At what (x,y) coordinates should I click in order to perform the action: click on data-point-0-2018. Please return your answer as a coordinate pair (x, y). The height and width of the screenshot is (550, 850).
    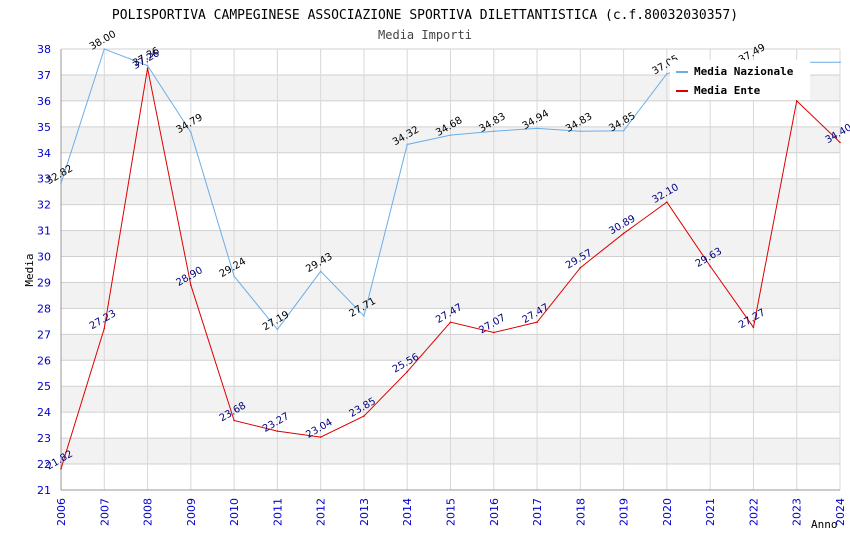
    Looking at the image, I should click on (580, 131).